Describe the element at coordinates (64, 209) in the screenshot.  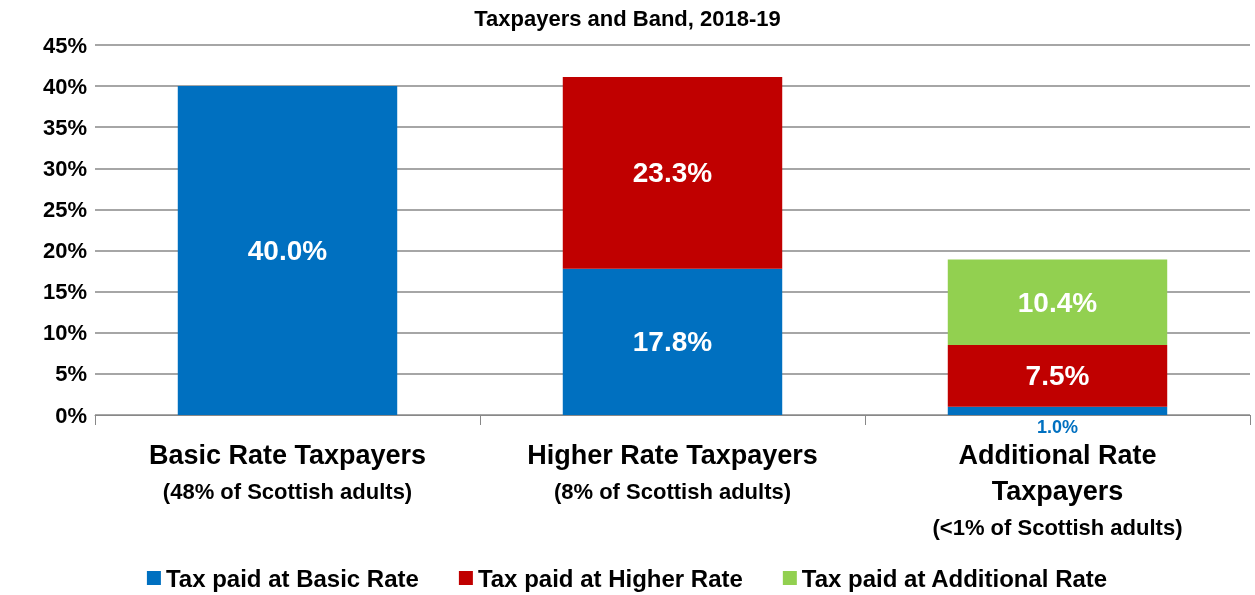
I see `y-tick-label: 25%` at that location.